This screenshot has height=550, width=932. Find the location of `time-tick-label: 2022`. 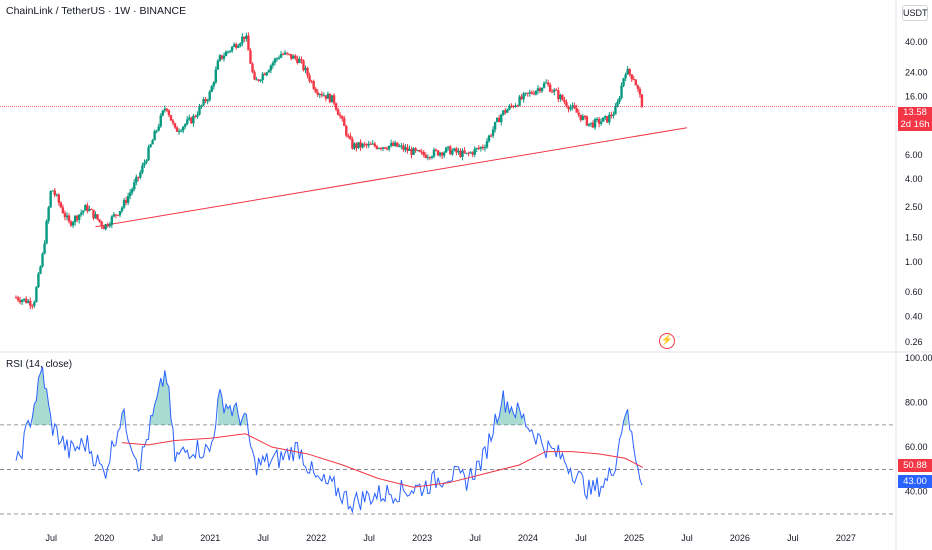

time-tick-label: 2022 is located at coordinates (316, 538).